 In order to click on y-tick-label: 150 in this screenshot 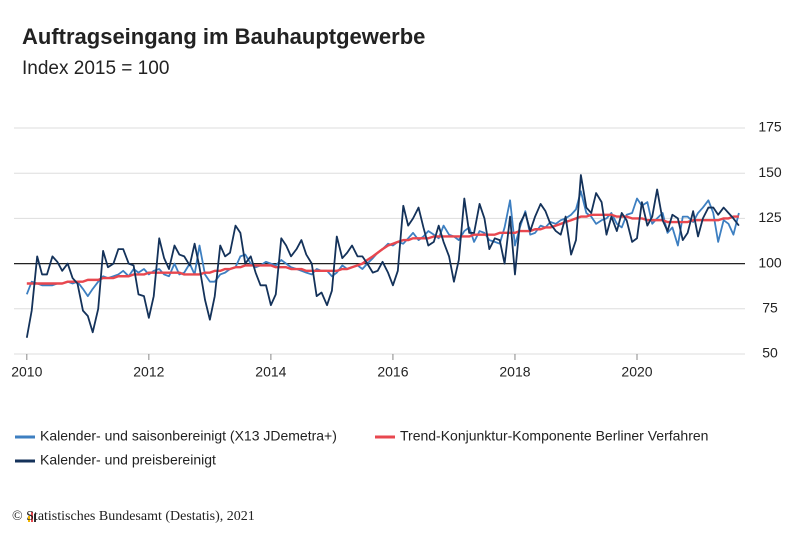, I will do `click(770, 172)`.